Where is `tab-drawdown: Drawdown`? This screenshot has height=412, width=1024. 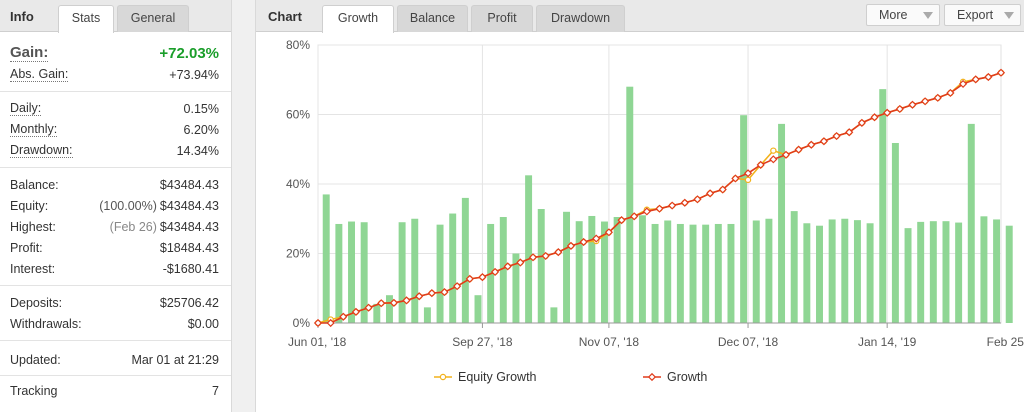
tab-drawdown: Drawdown is located at coordinates (580, 18).